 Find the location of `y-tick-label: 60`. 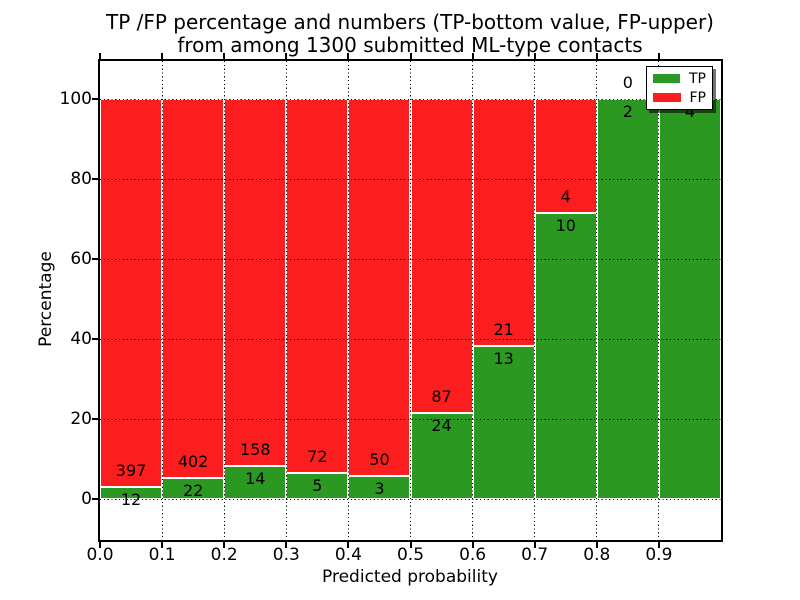

y-tick-label: 60 is located at coordinates (81, 259).